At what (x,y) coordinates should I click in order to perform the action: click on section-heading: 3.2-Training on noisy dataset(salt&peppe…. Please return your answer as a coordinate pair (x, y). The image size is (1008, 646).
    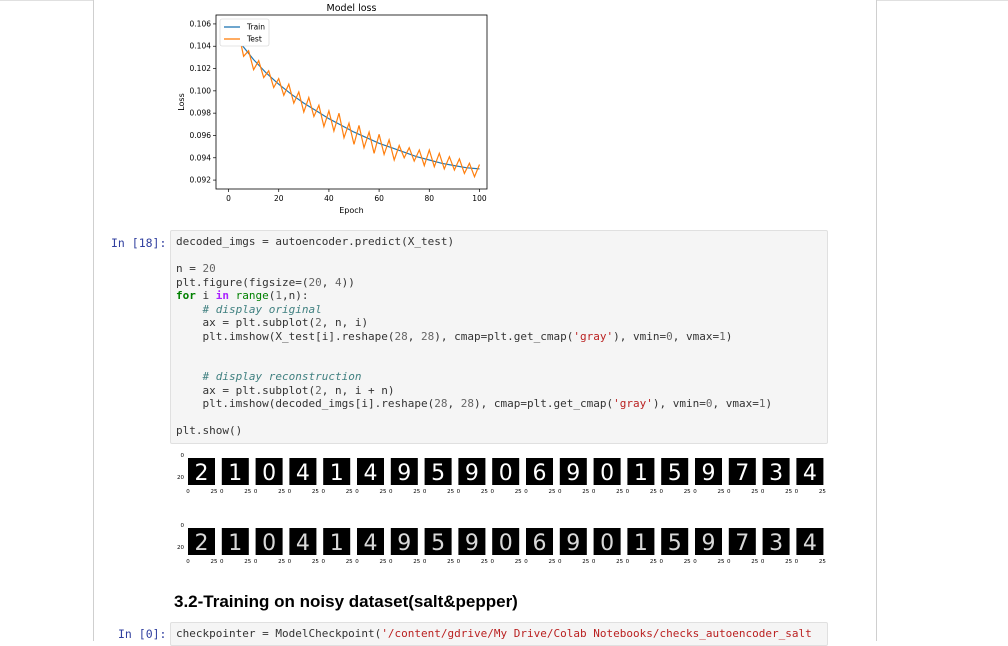
    Looking at the image, I should click on (346, 601).